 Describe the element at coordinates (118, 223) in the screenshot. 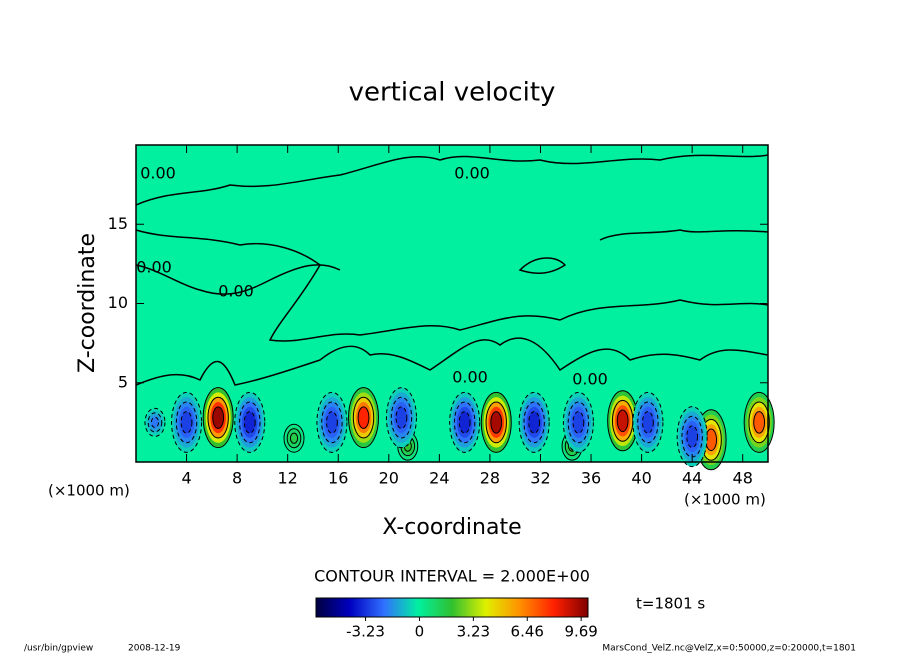

I see `y-tick-label: 15` at that location.